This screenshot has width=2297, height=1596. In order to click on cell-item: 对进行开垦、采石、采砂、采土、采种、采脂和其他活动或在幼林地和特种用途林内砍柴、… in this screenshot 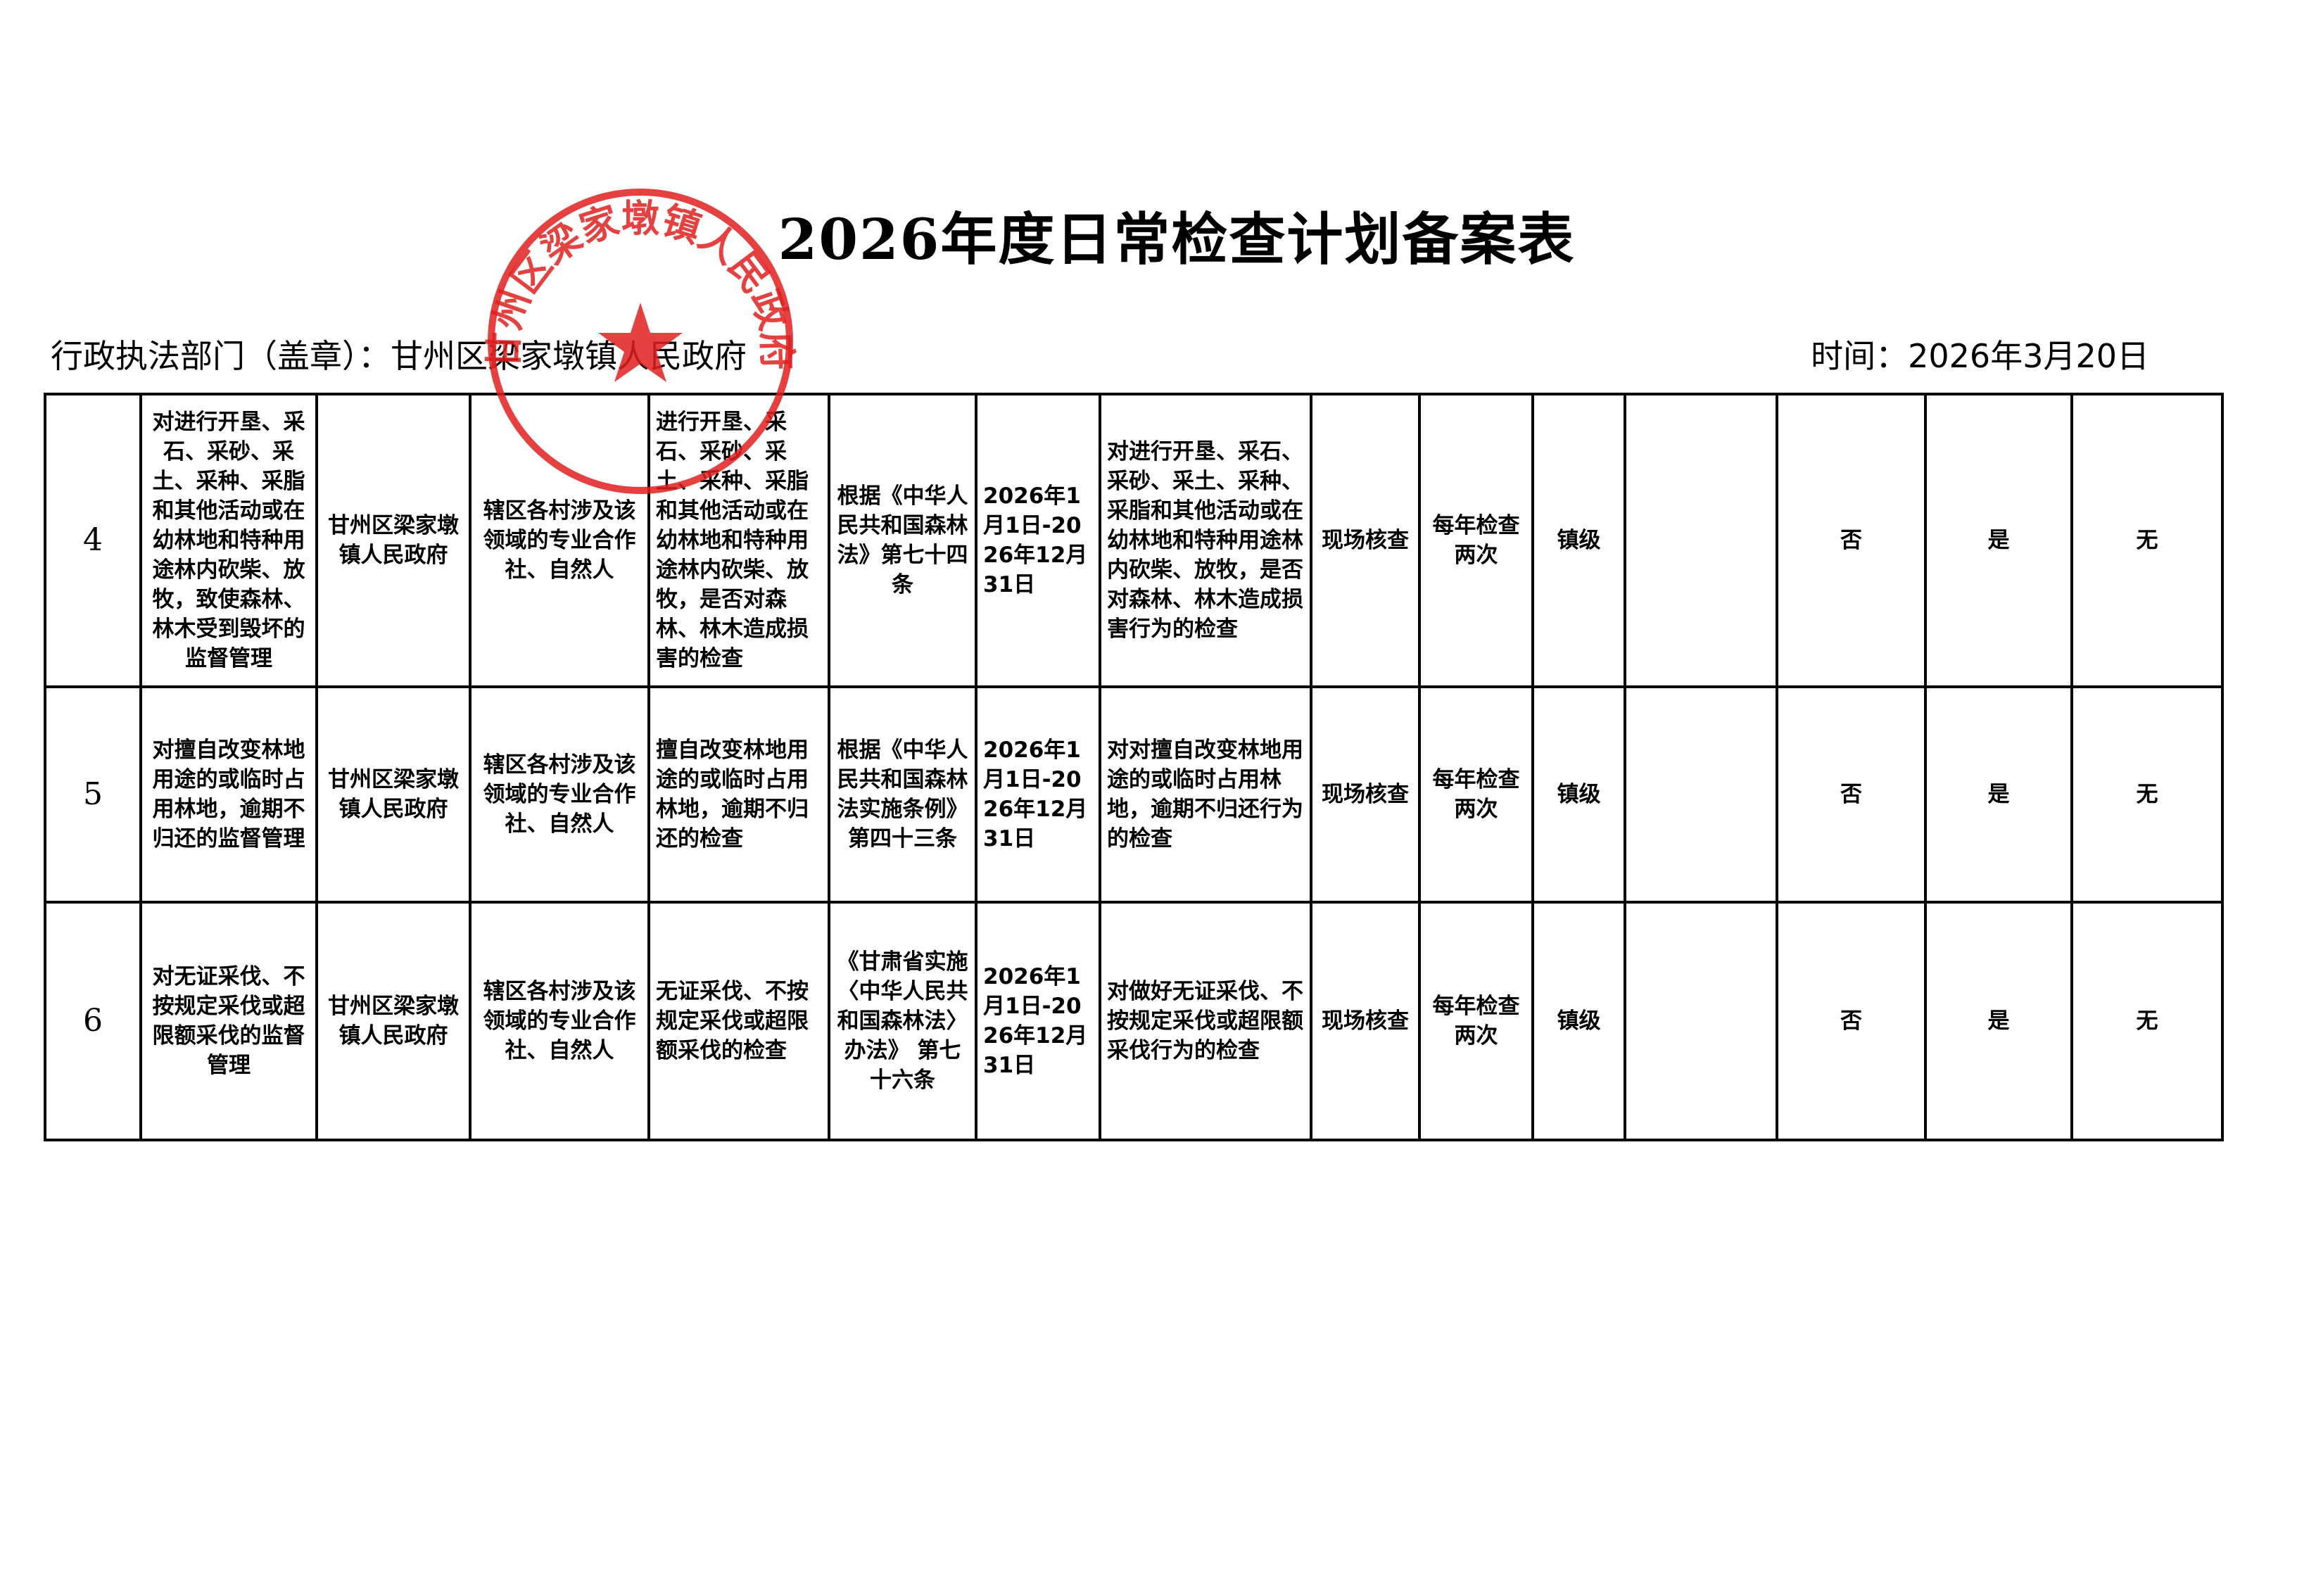, I will do `click(228, 540)`.